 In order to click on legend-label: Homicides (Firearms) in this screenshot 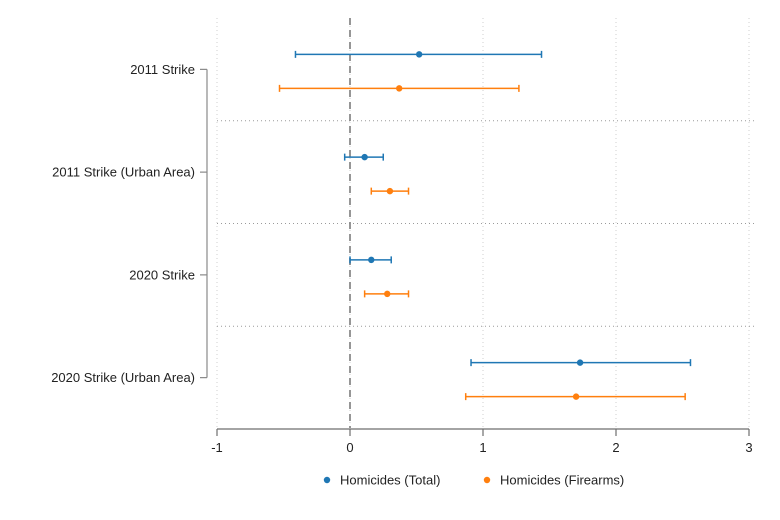, I will do `click(562, 480)`.